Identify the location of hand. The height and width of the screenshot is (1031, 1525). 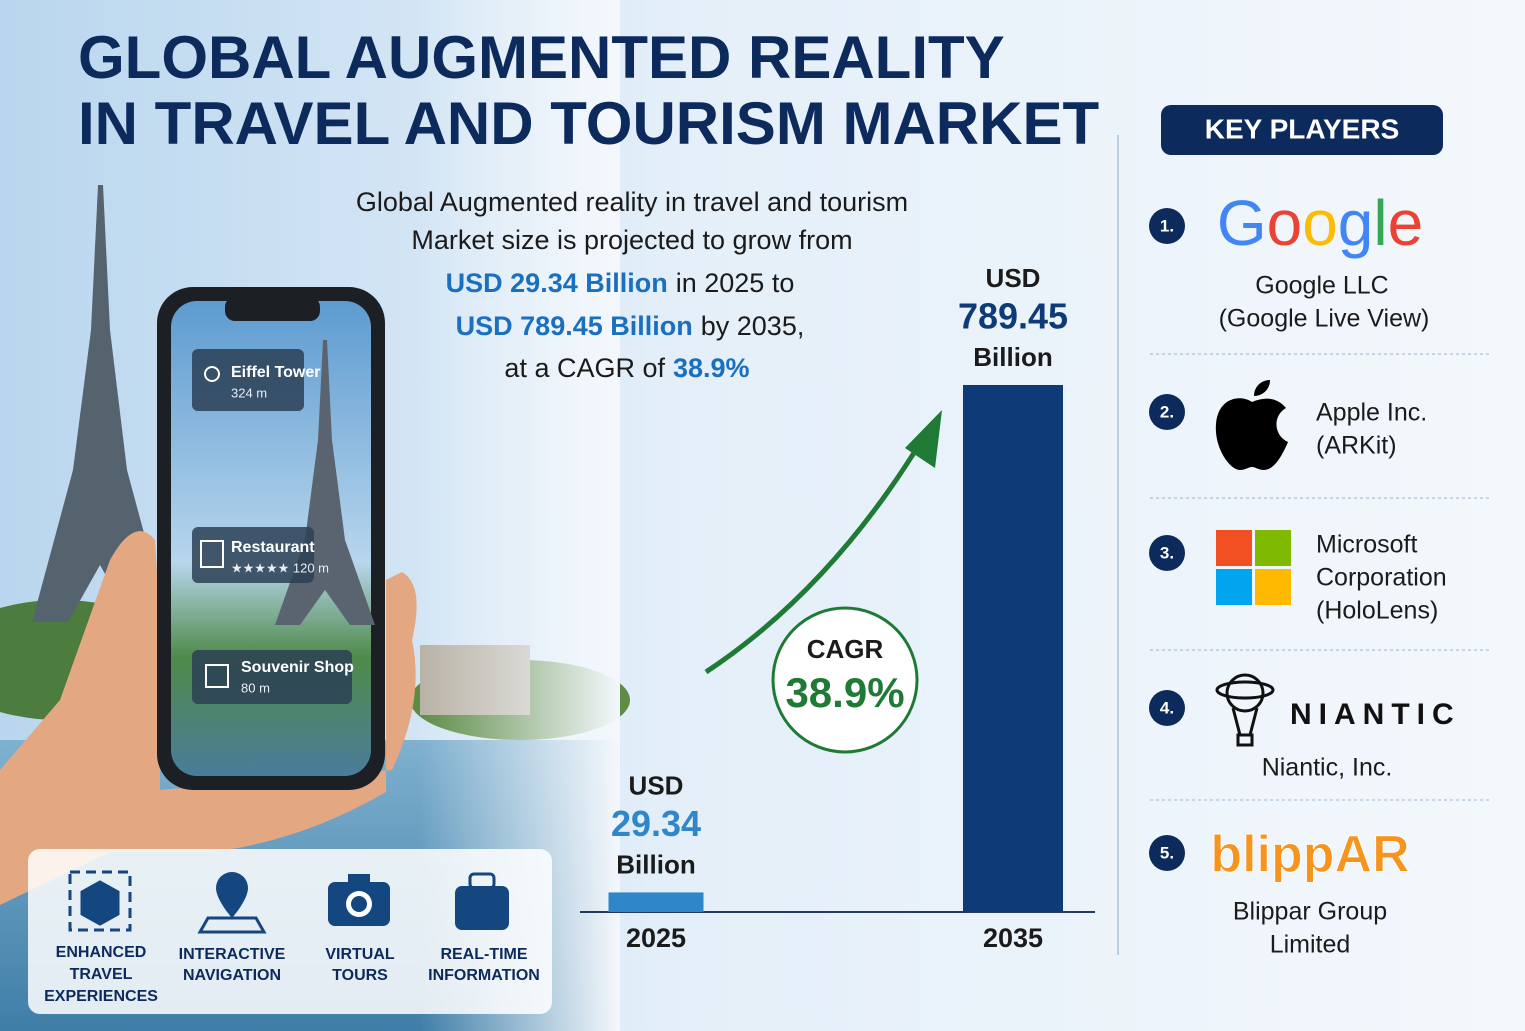
(208, 718).